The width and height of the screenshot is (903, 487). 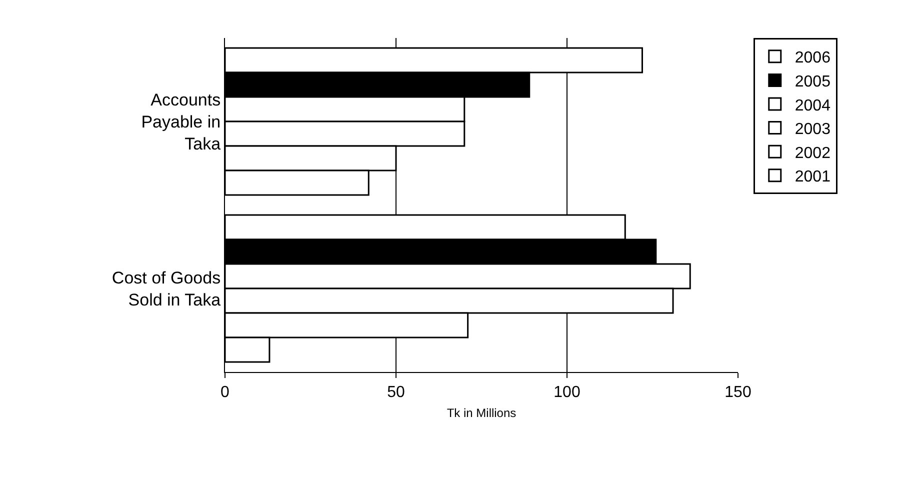 I want to click on x-tick-label: 0, so click(x=225, y=393).